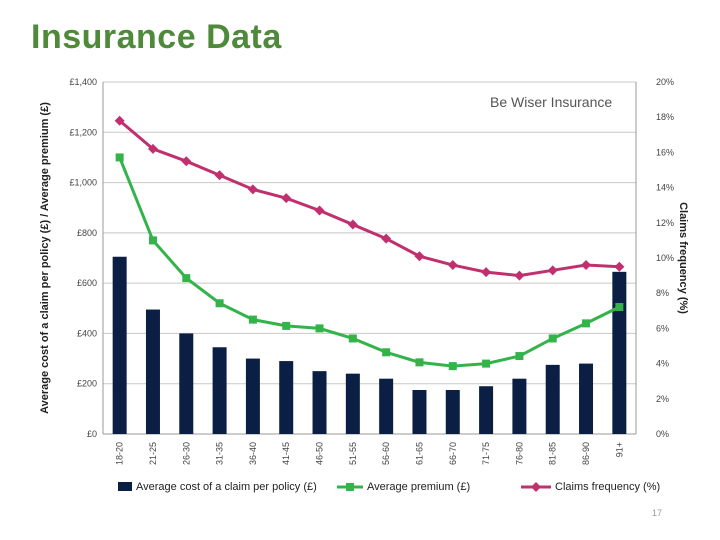 Image resolution: width=720 pixels, height=540 pixels. Describe the element at coordinates (120, 453) in the screenshot. I see `x-tick-label: 18-20` at that location.